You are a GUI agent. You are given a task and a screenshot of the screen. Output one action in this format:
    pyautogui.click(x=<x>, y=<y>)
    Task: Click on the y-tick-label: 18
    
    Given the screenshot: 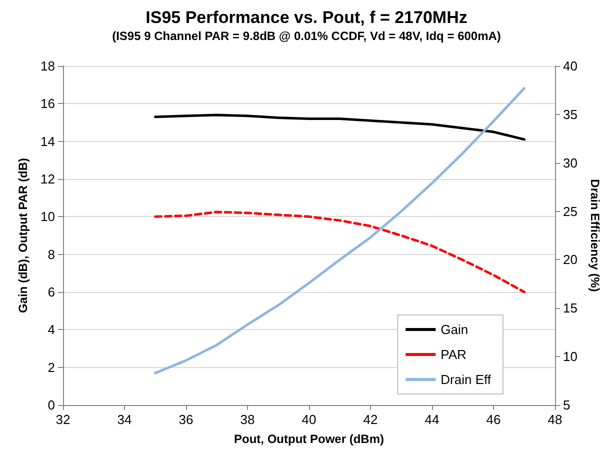 What is the action you would take?
    pyautogui.click(x=47, y=66)
    